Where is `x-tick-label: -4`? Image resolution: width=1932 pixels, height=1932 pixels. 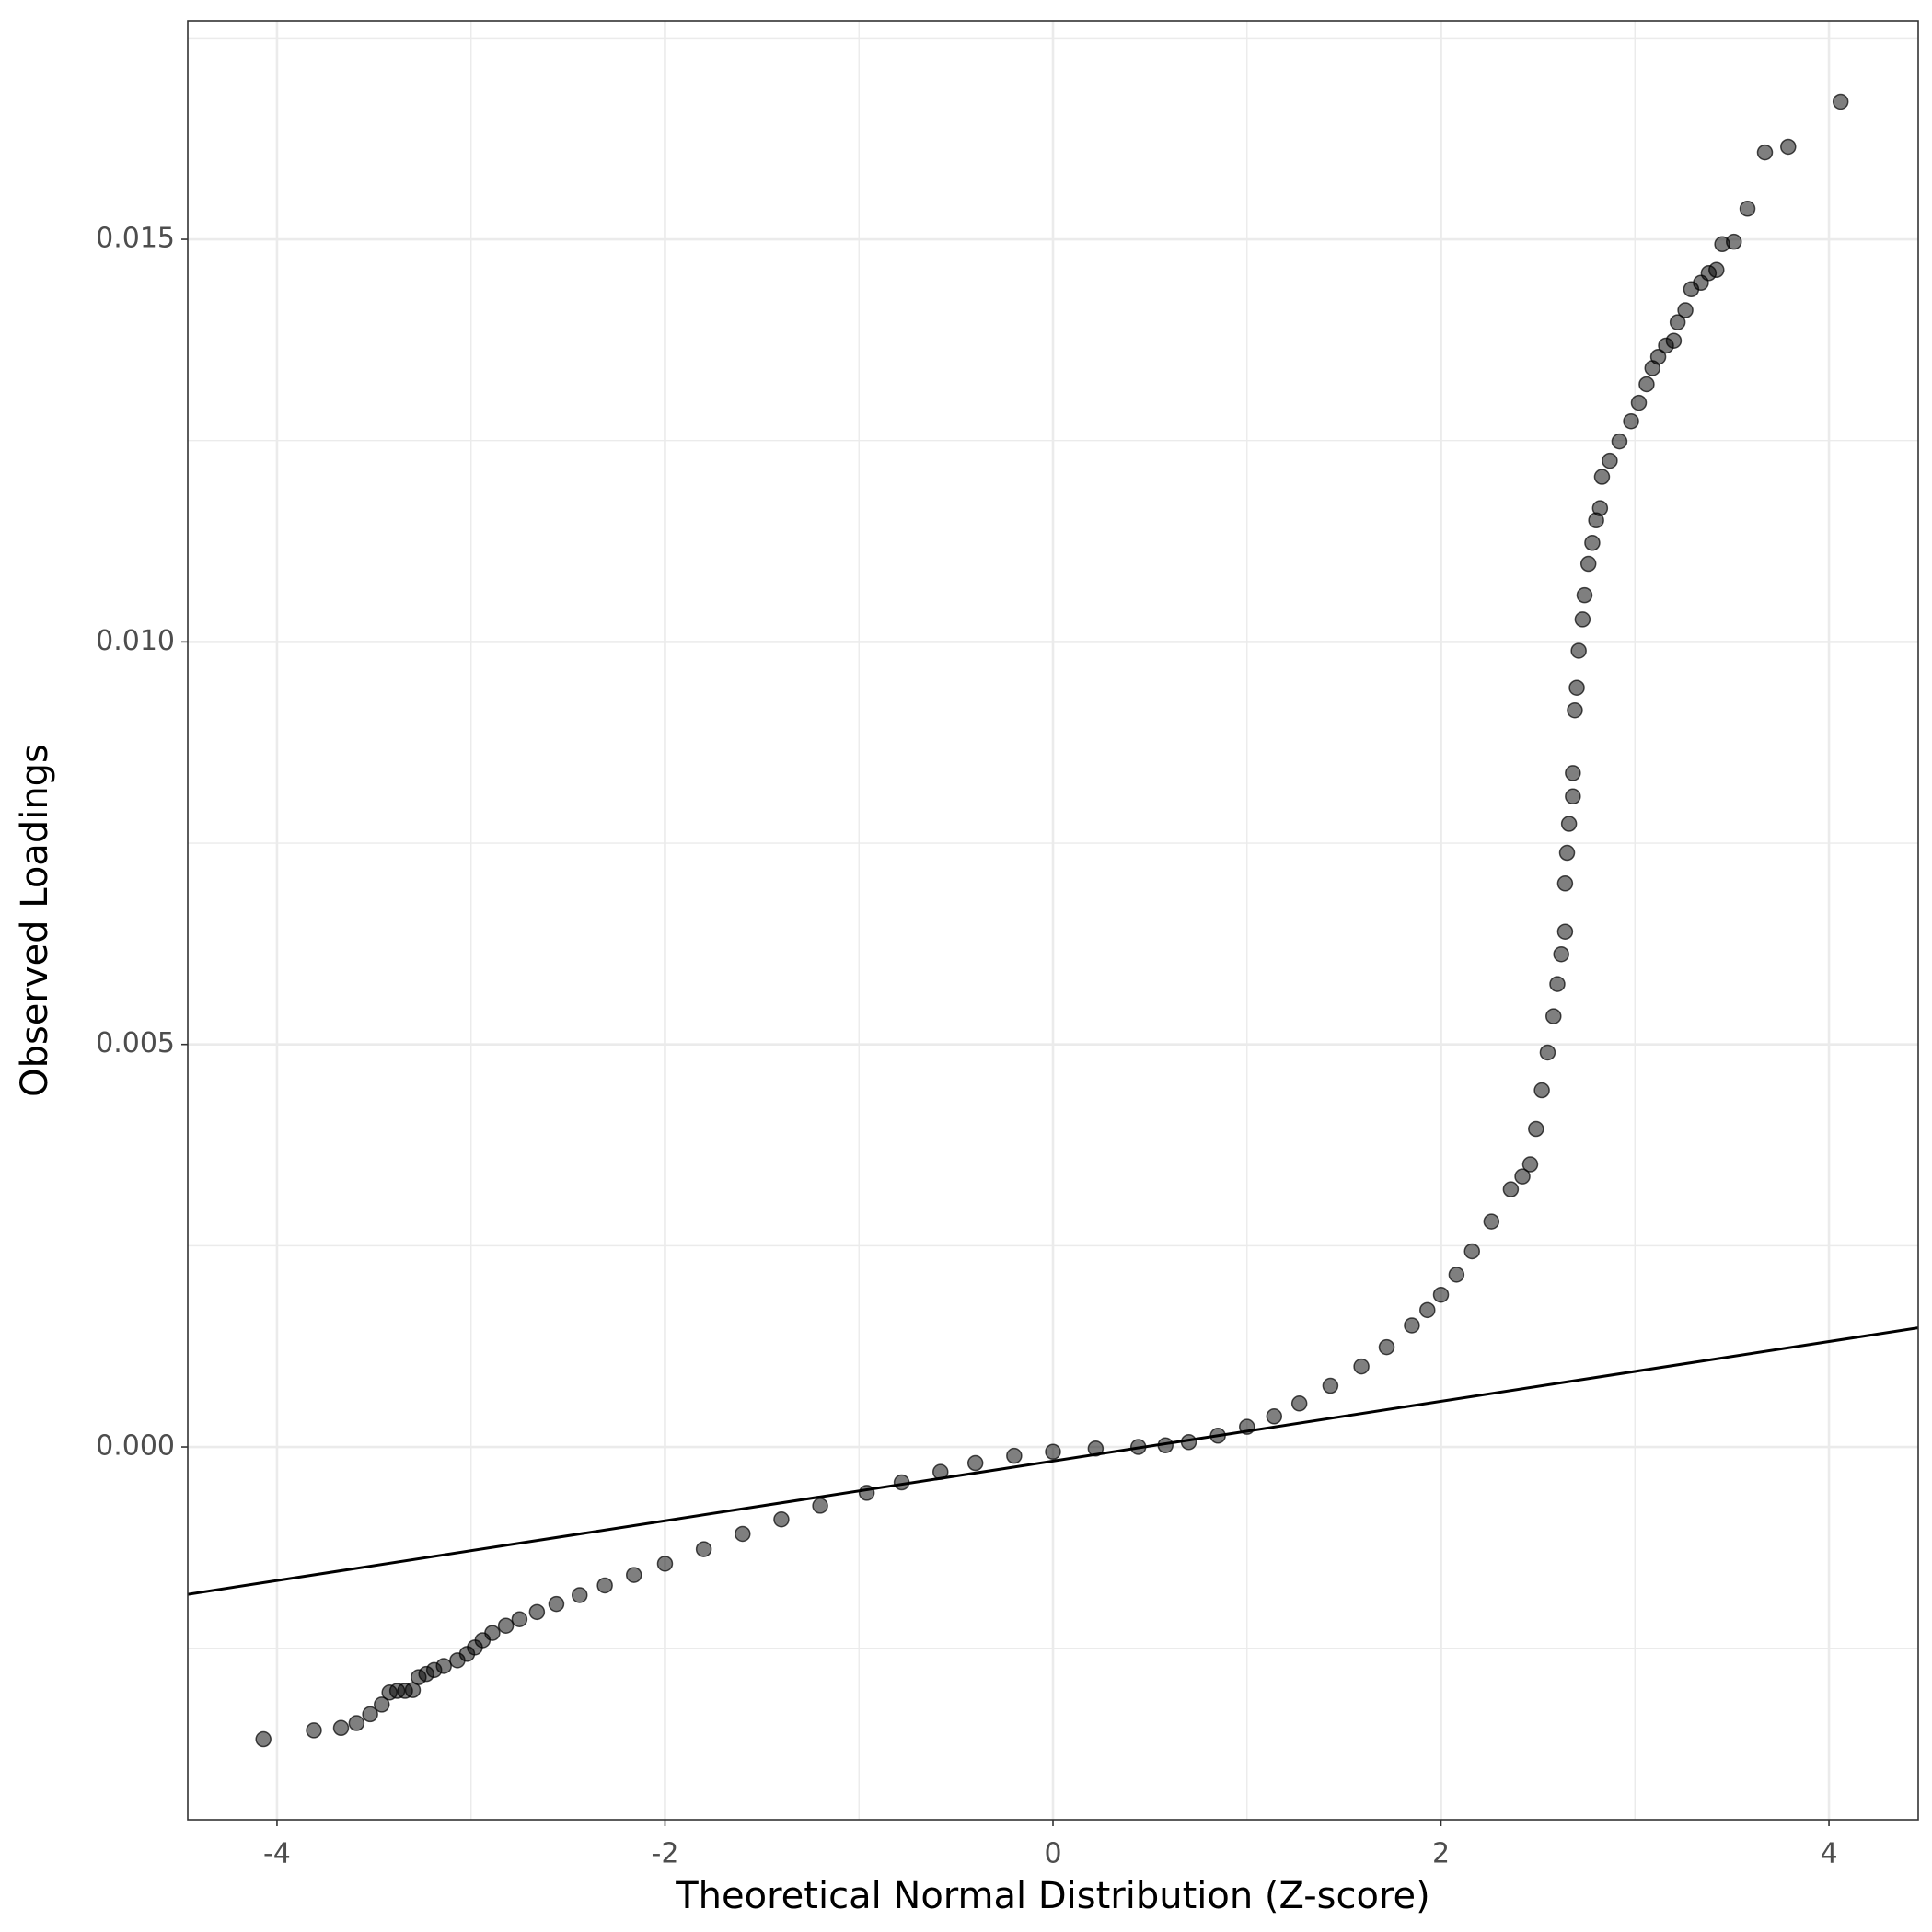 x-tick-label: -4 is located at coordinates (277, 1854).